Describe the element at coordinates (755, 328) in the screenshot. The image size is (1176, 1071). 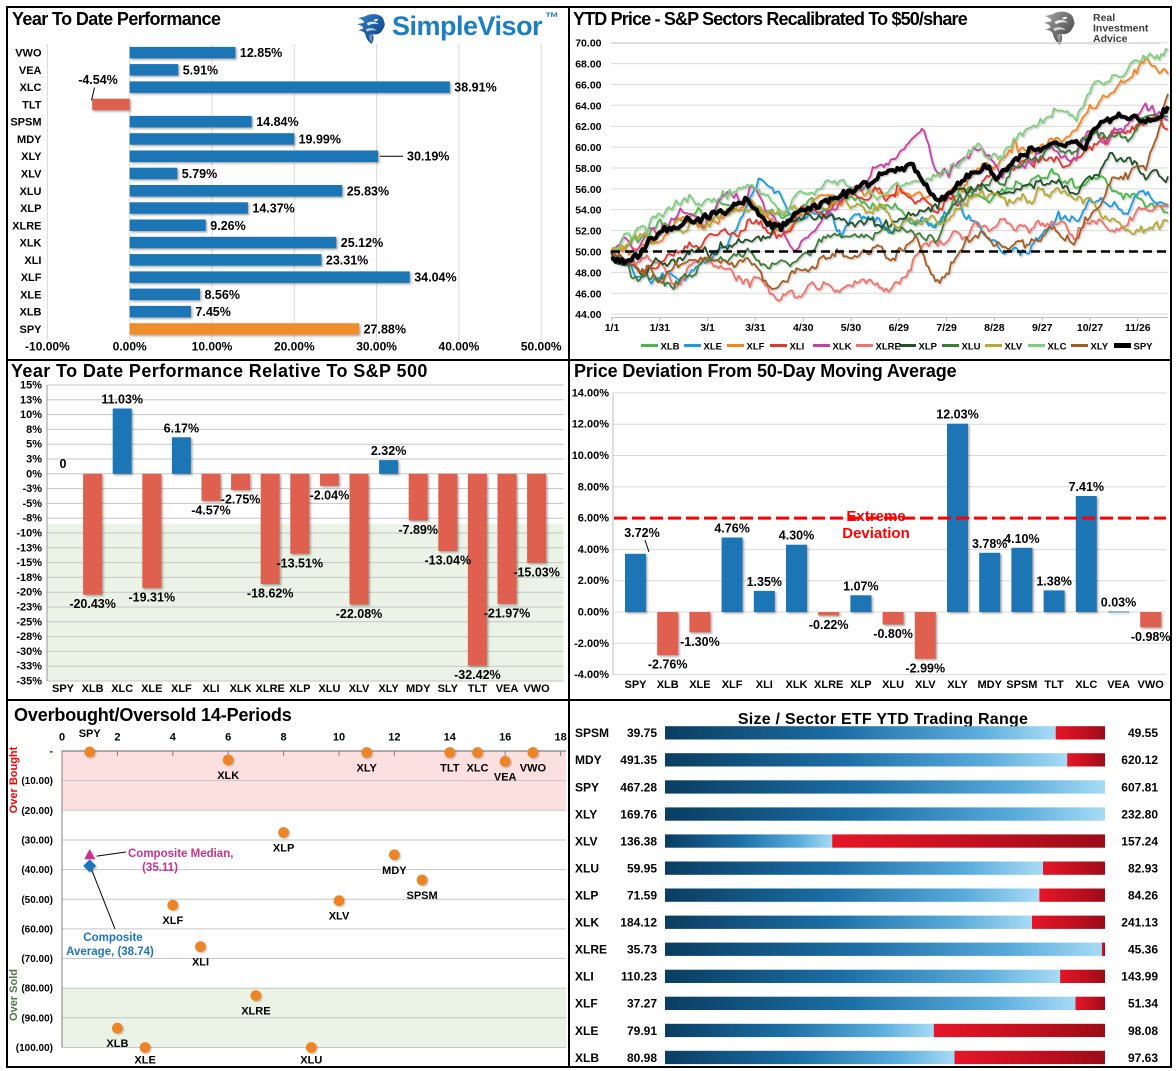
I see `svg-text: 3/31` at that location.